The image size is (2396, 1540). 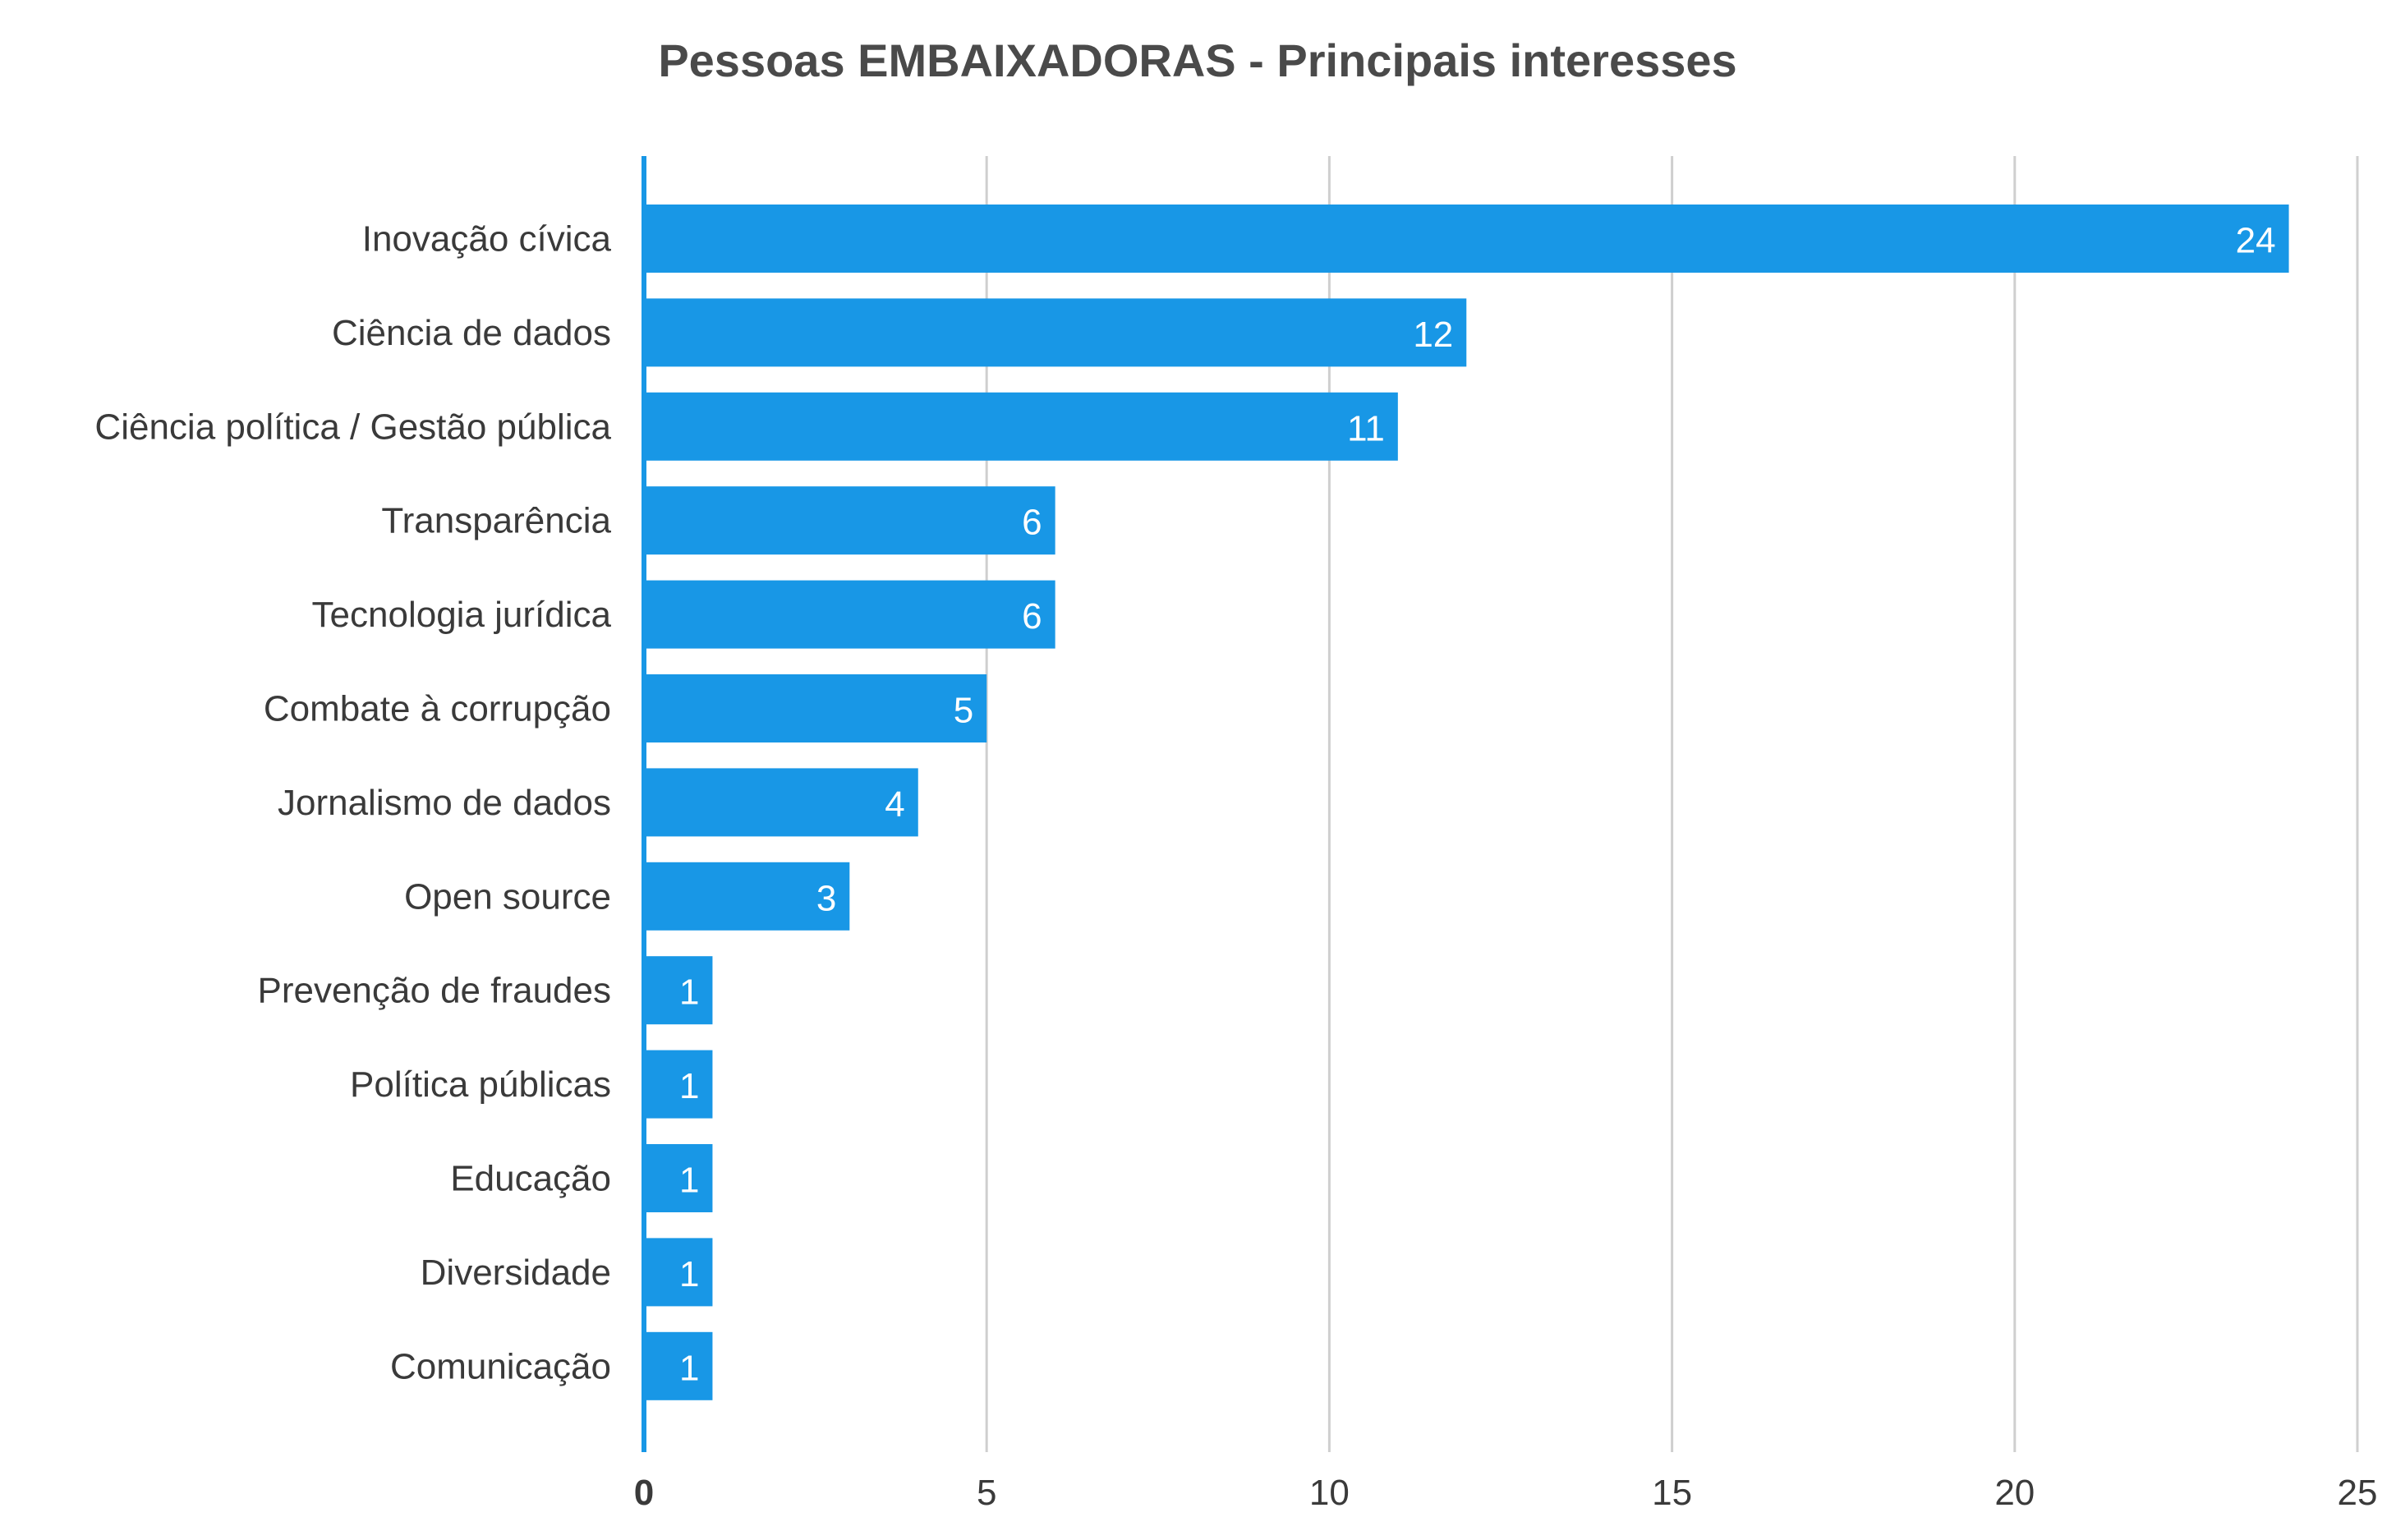 What do you see at coordinates (849, 614) in the screenshot?
I see `bar-tecnologia-juridica` at bounding box center [849, 614].